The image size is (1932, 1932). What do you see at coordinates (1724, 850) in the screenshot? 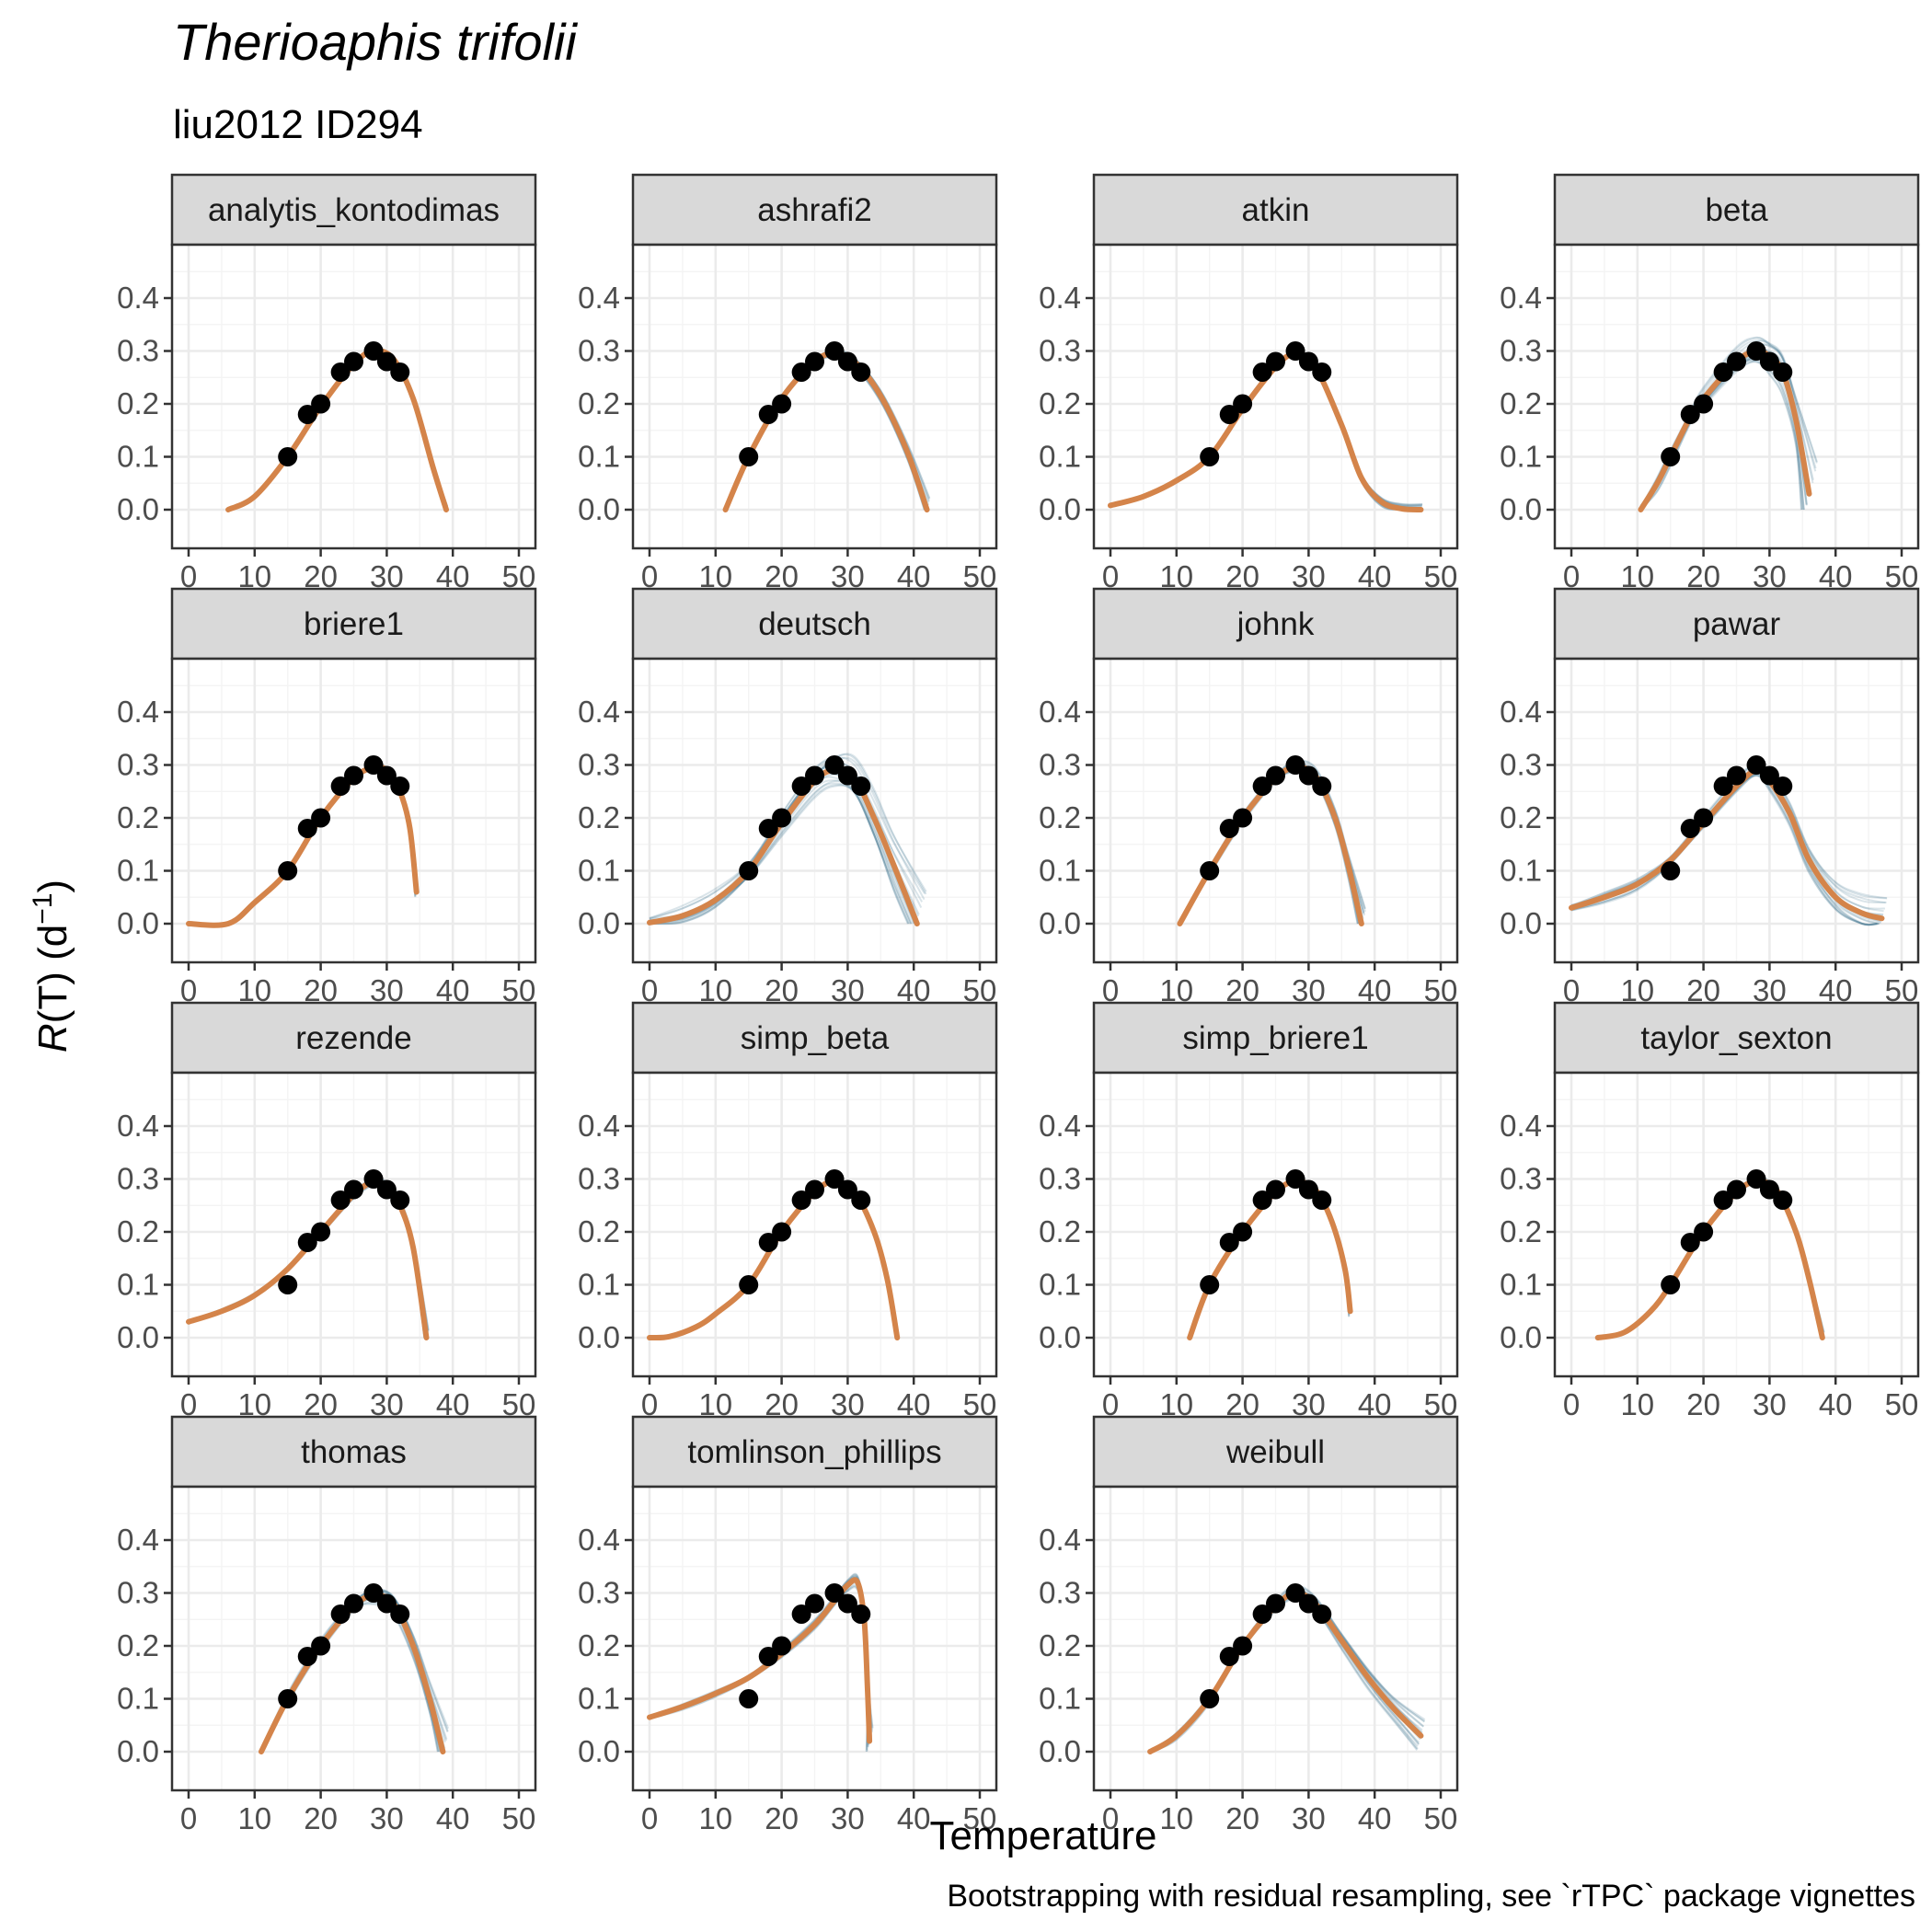
I see `bootstrap-curve` at bounding box center [1724, 850].